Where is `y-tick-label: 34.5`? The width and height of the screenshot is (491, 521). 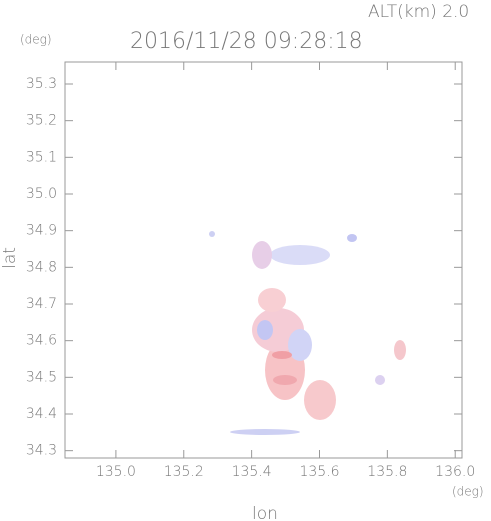
y-tick-label: 34.5 is located at coordinates (41, 377).